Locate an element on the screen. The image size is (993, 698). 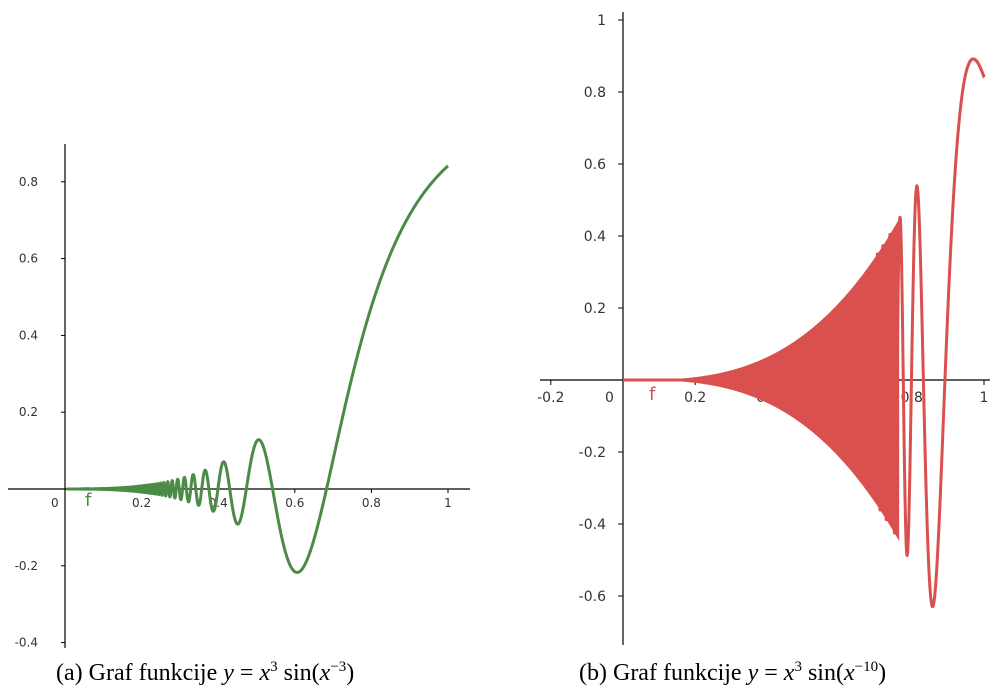
caption-b-mid: sin( is located at coordinates (822, 673).